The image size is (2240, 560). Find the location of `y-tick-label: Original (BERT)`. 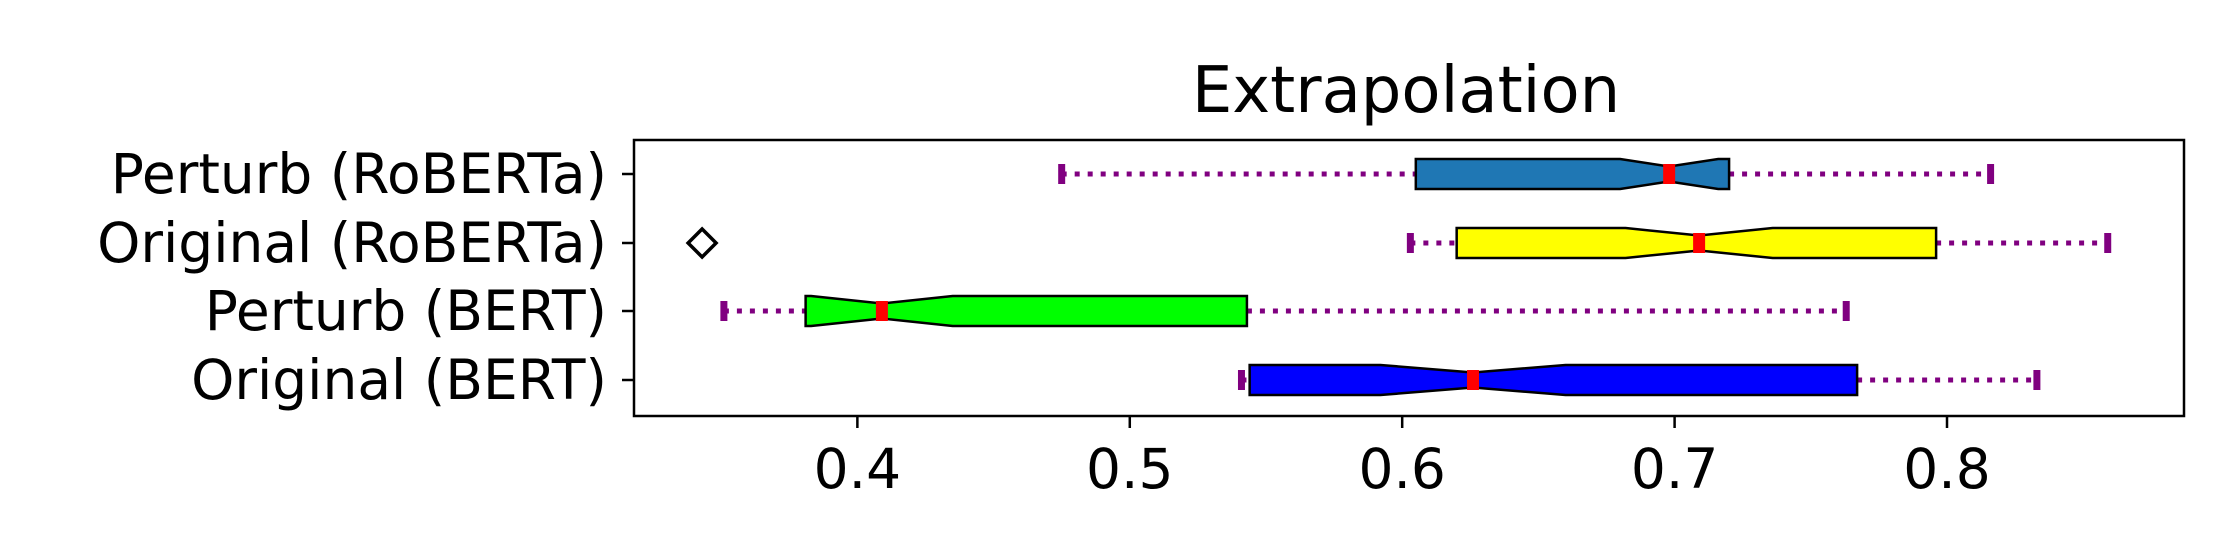

y-tick-label: Original (BERT) is located at coordinates (399, 380).